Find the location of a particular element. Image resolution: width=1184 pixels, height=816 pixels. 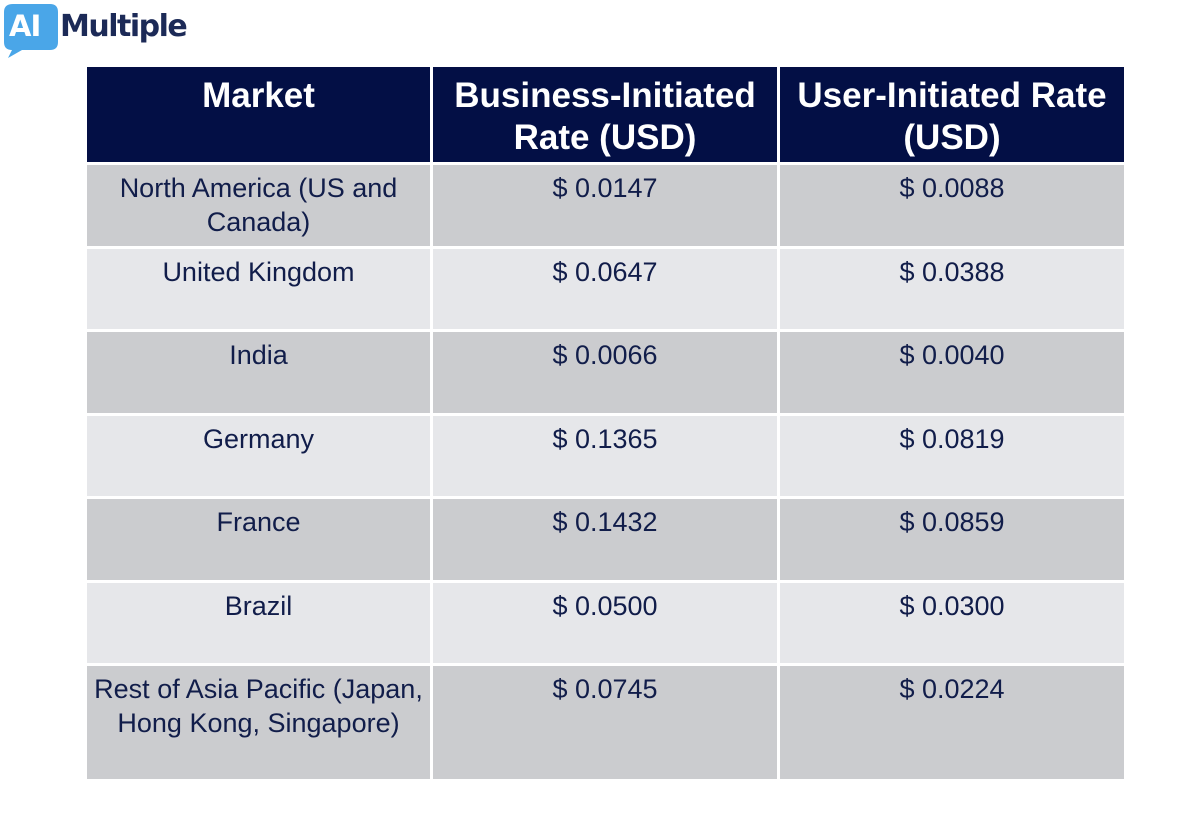

business-rate-cell: $ 0.0647 is located at coordinates (605, 289).